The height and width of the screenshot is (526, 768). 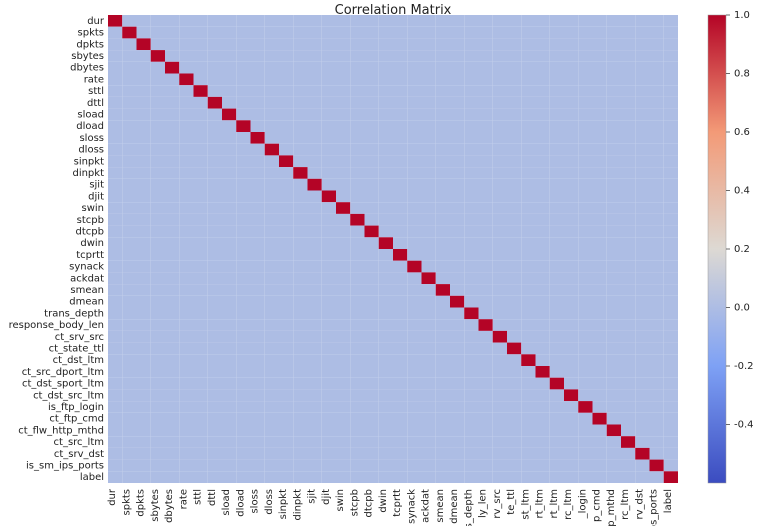 What do you see at coordinates (87, 278) in the screenshot?
I see `y-tick-label: ackdat` at bounding box center [87, 278].